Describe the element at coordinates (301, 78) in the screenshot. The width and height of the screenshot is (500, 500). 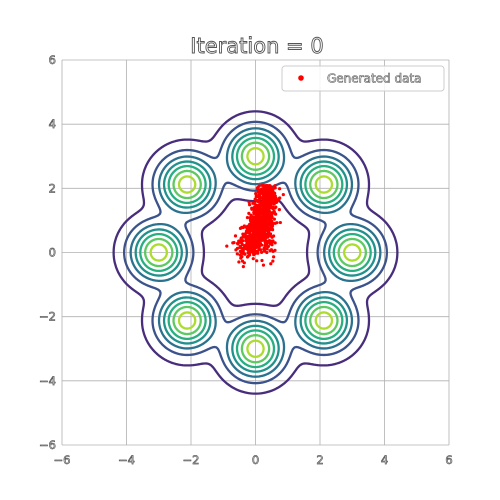
I see `legend-marker-generated-data` at that location.